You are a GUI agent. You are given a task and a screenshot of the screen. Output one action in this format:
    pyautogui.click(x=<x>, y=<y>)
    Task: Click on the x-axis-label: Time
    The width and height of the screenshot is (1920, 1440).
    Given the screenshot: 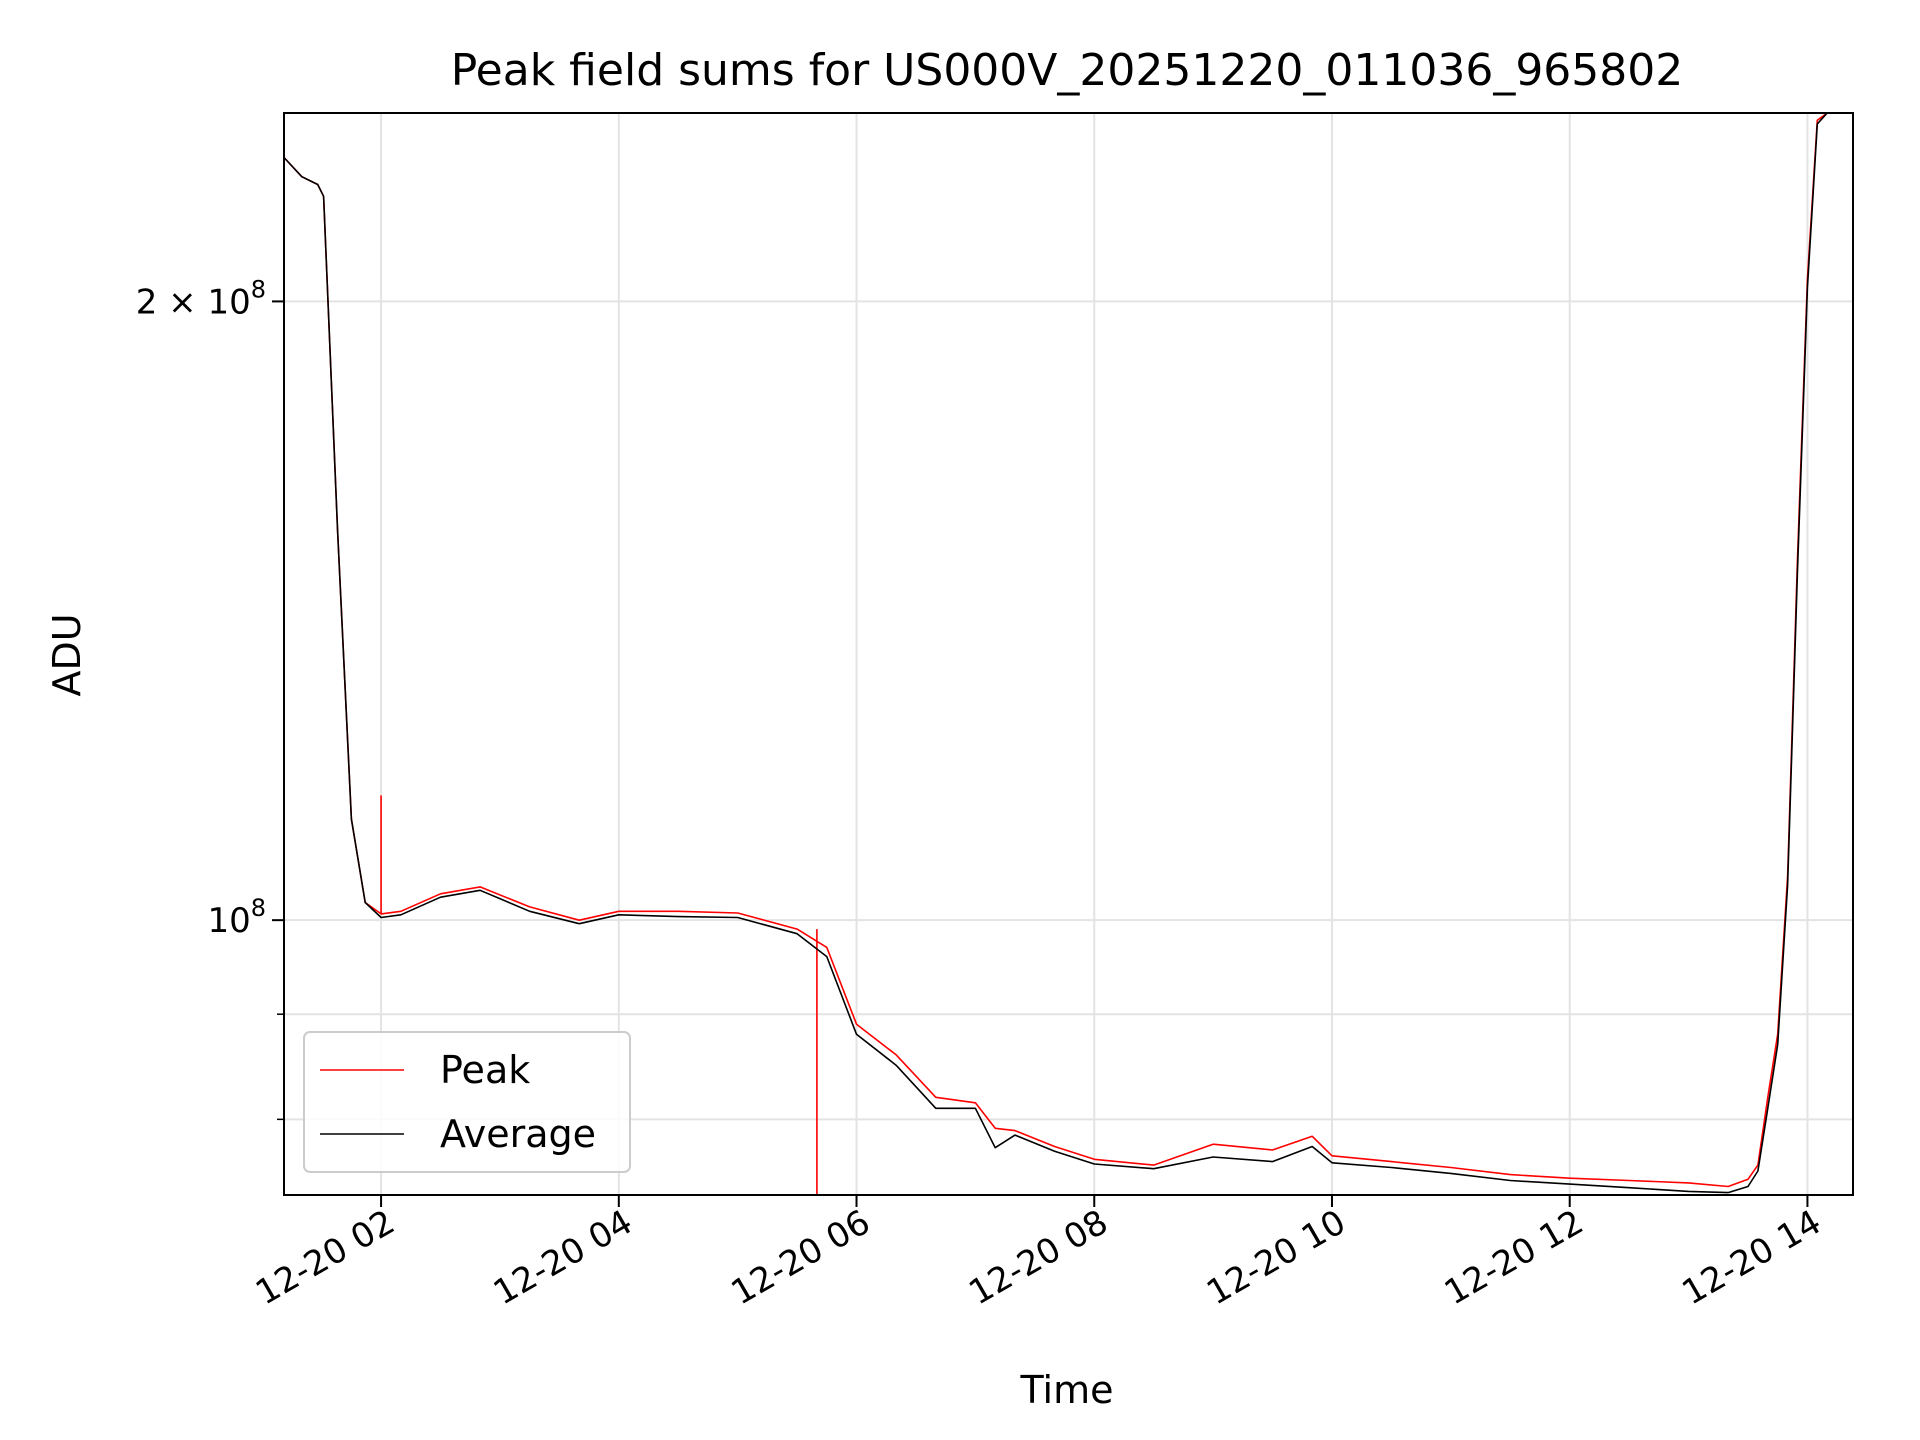 What is the action you would take?
    pyautogui.click(x=1067, y=1390)
    